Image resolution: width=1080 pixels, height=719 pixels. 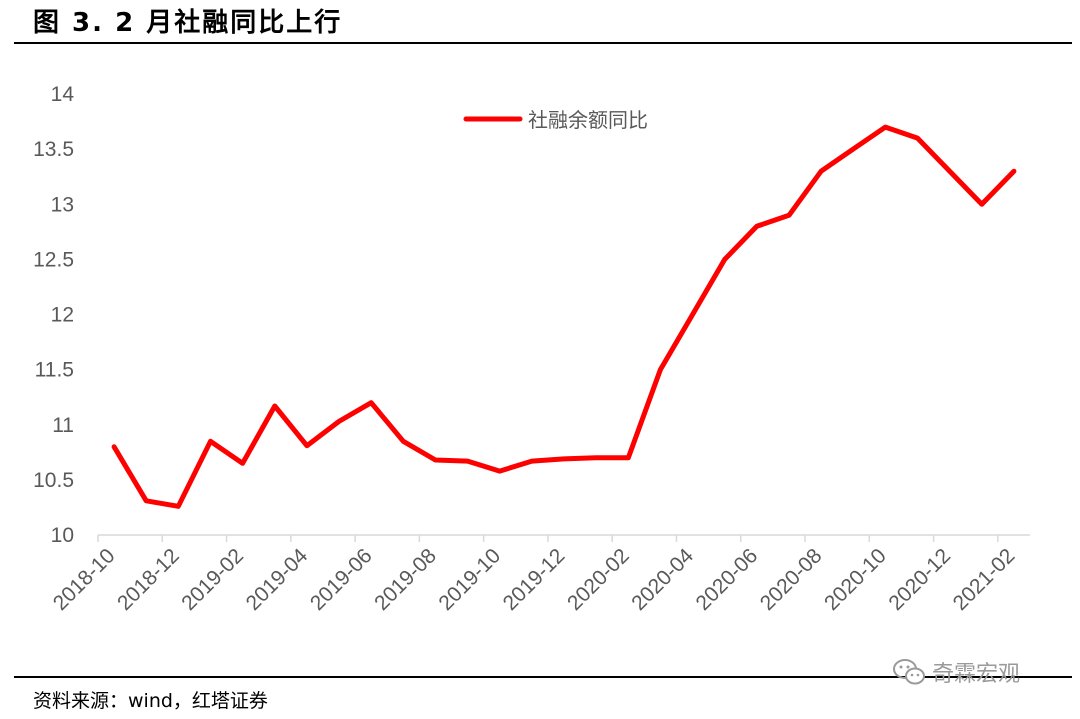 What do you see at coordinates (277, 579) in the screenshot?
I see `x-tick-label: 2019-04` at bounding box center [277, 579].